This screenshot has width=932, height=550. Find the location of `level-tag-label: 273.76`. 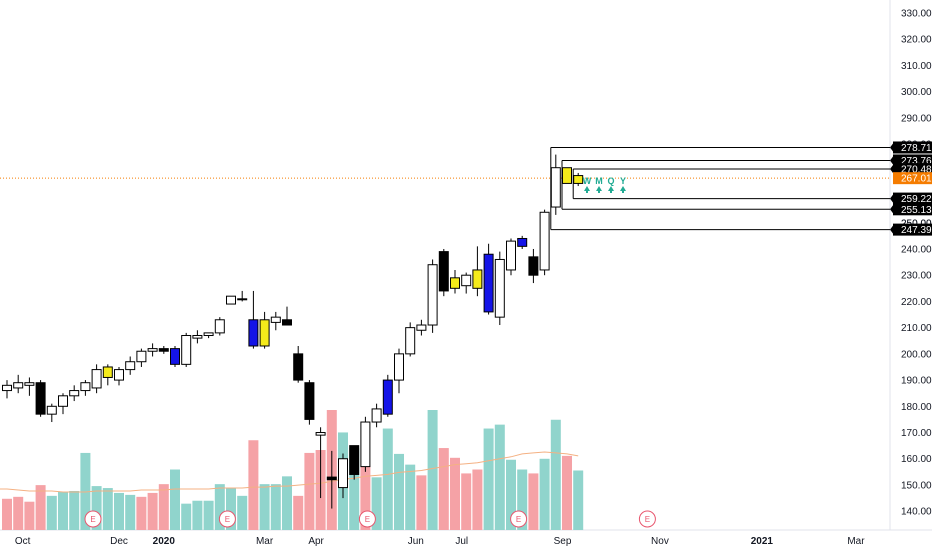

level-tag-label: 273.76 is located at coordinates (916, 161).